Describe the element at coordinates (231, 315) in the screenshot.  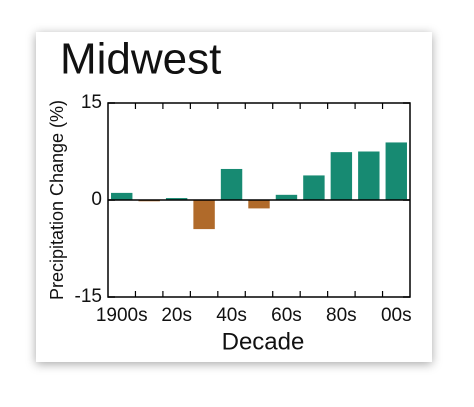
I see `x-tick-label: 40s` at that location.